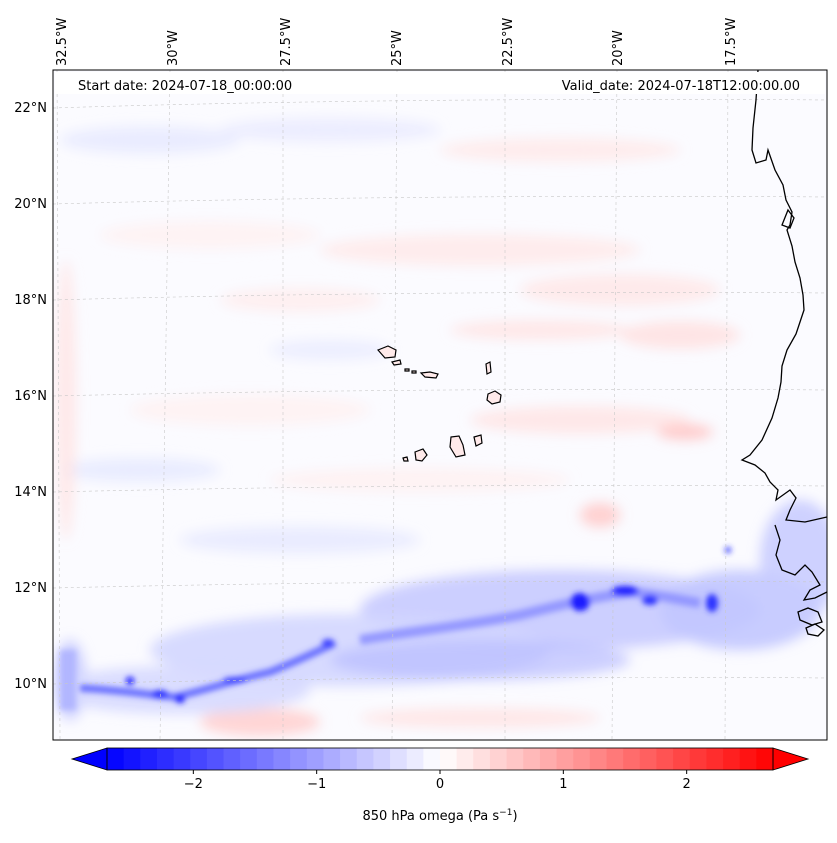 The image size is (837, 843). I want to click on colorbar-cells, so click(440, 759).